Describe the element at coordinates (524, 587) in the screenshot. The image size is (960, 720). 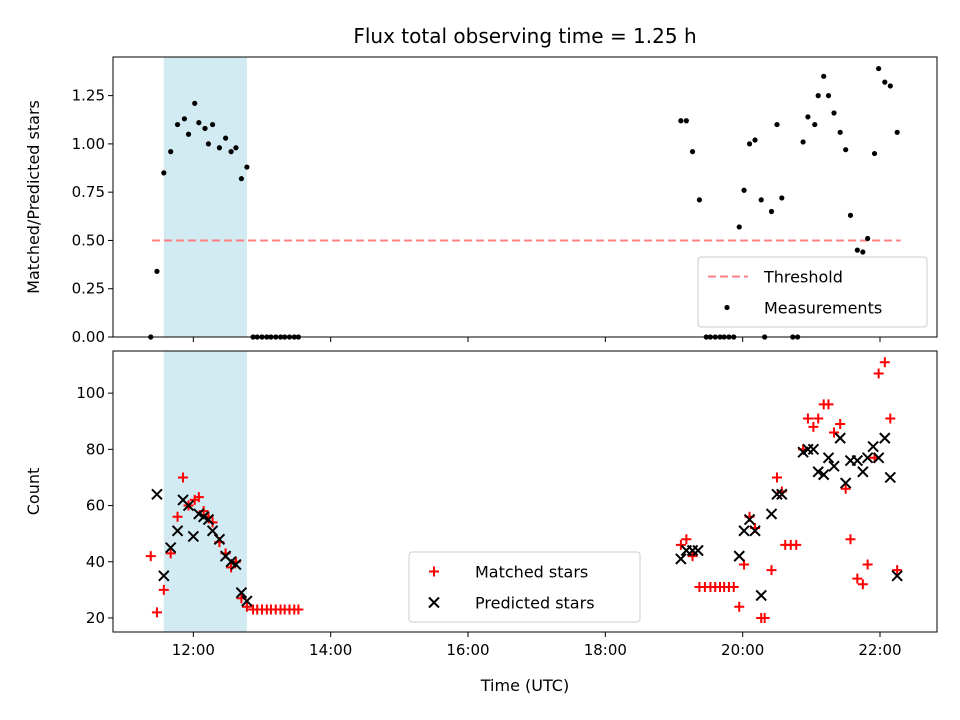
I see `legend-box` at that location.